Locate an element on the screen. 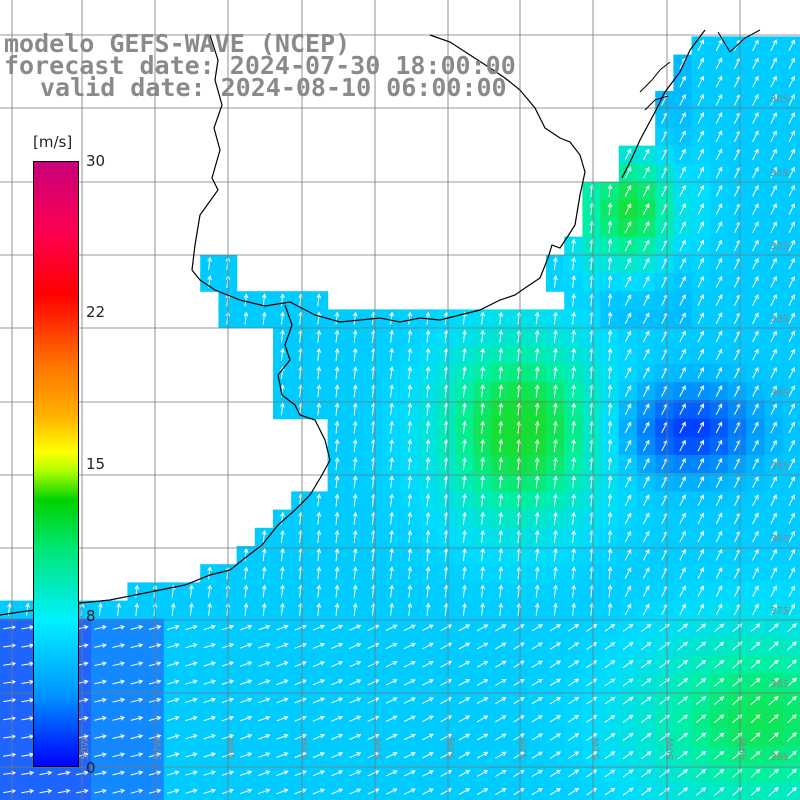 This screenshot has width=800, height=800. latitude-label: 32S is located at coordinates (779, 246).